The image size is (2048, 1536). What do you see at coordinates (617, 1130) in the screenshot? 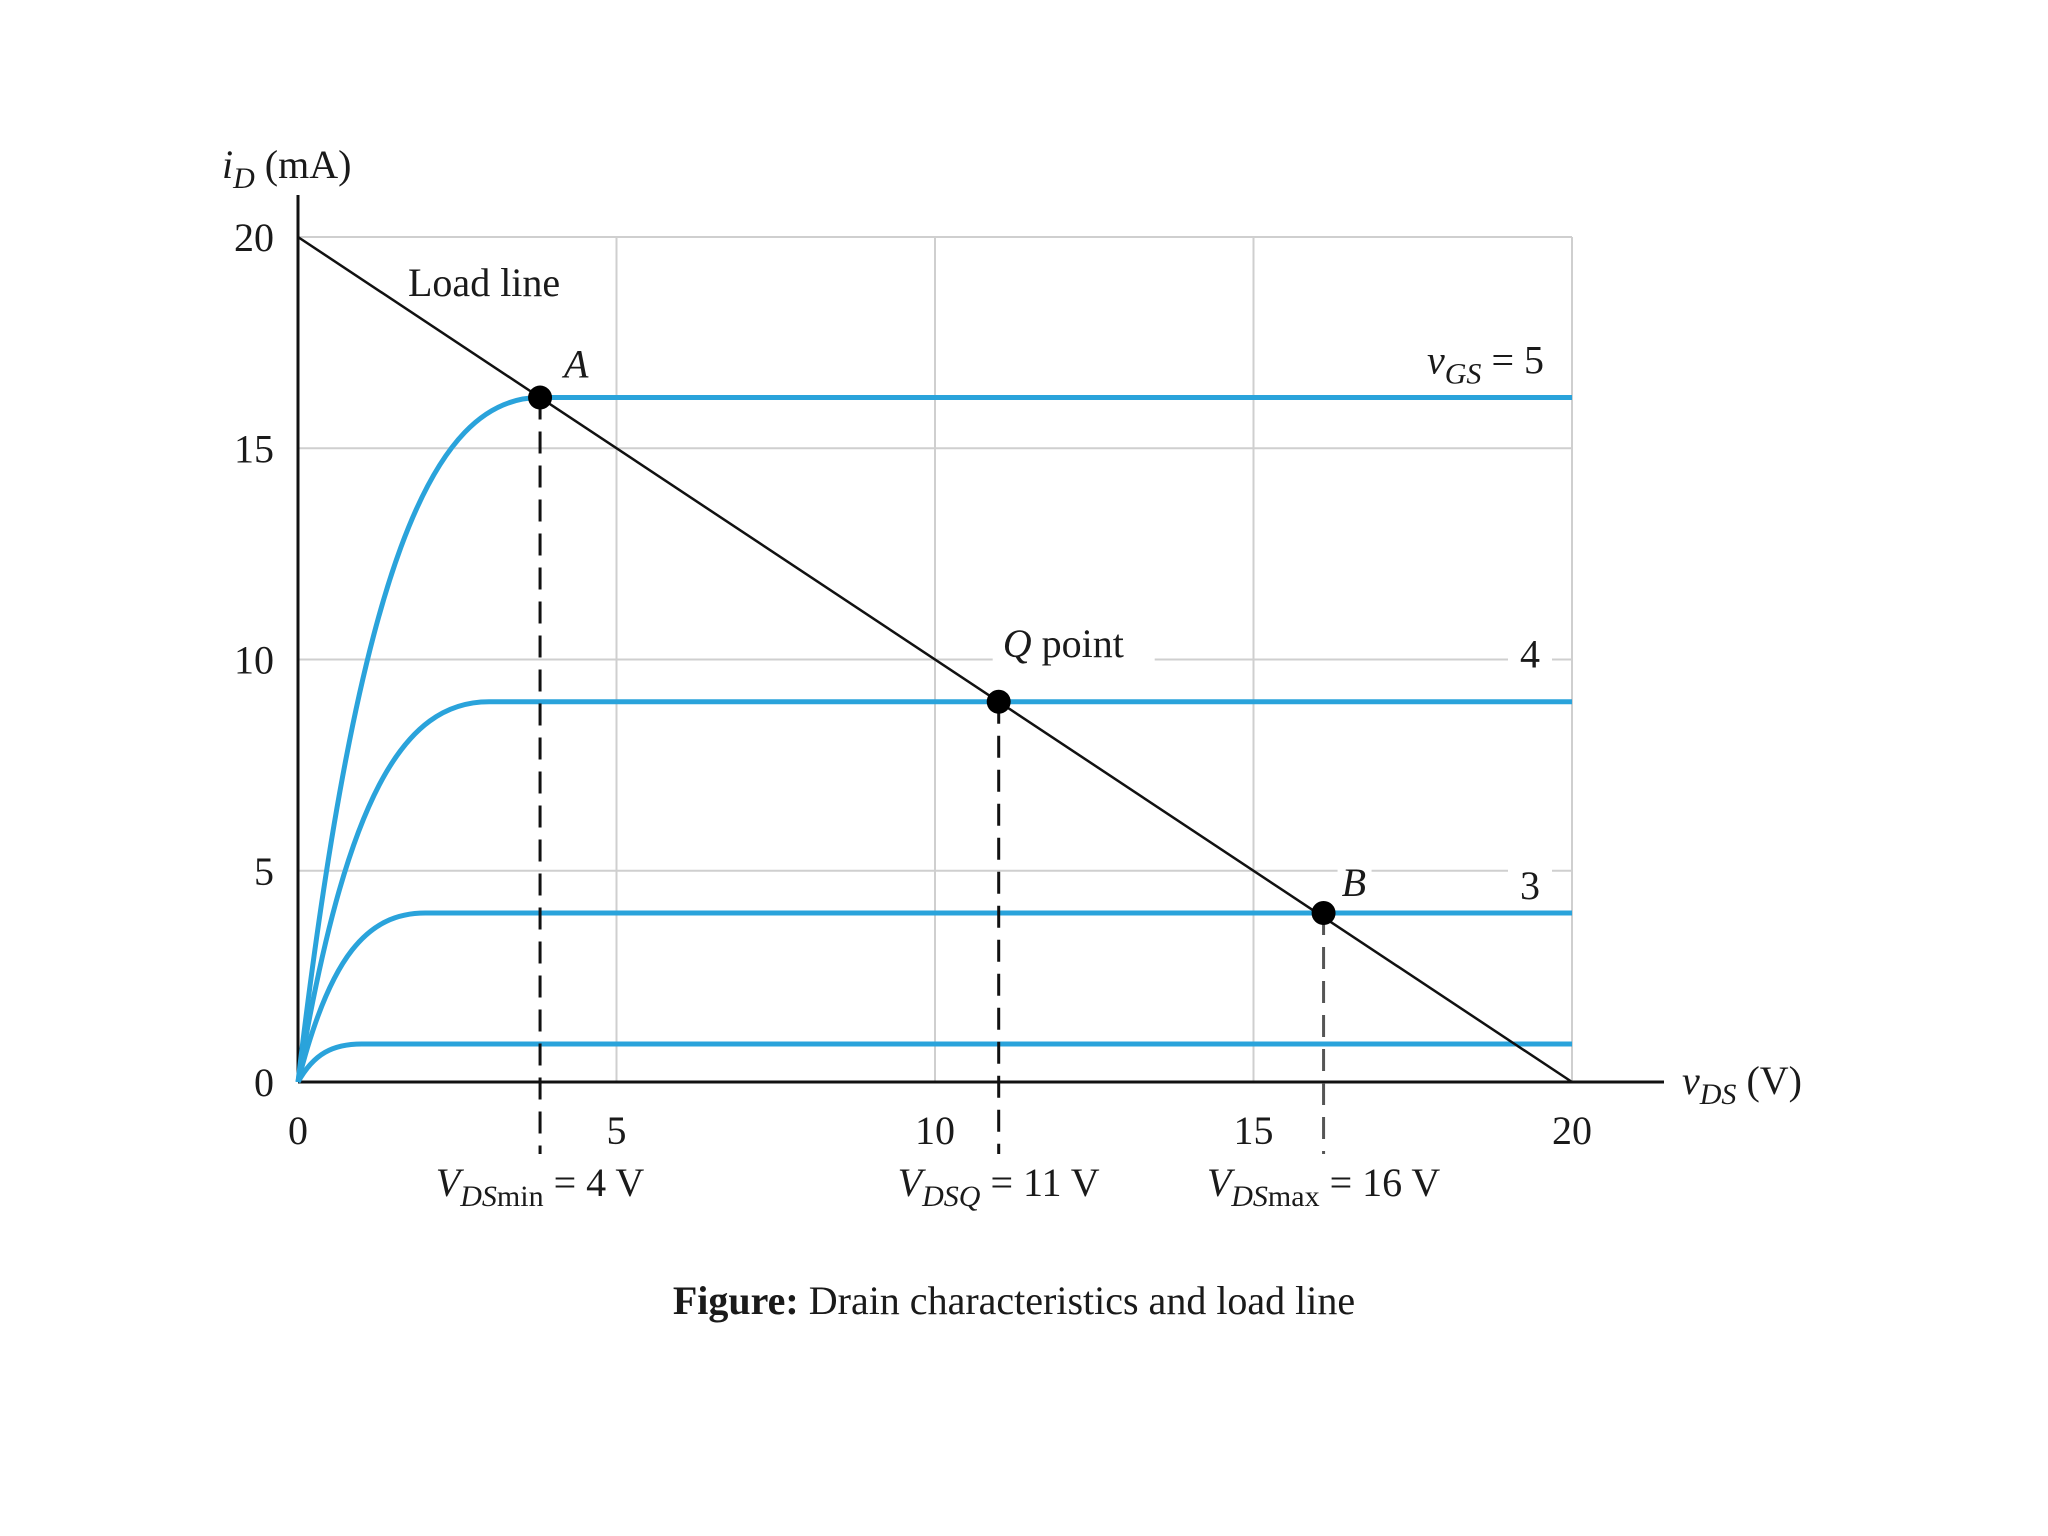
I see `x-tick-label: 5` at bounding box center [617, 1130].